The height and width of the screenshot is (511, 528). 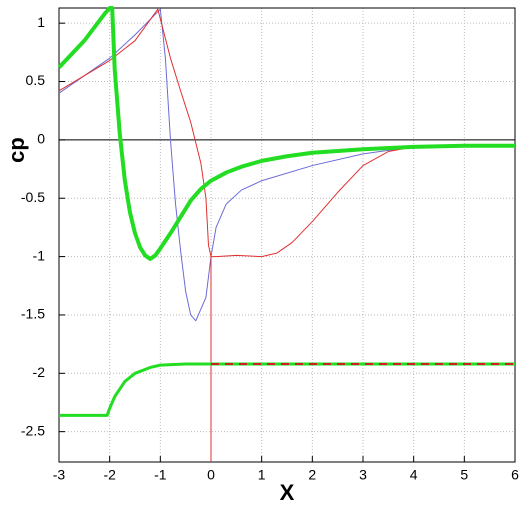 I want to click on curve, so click(x=287, y=389).